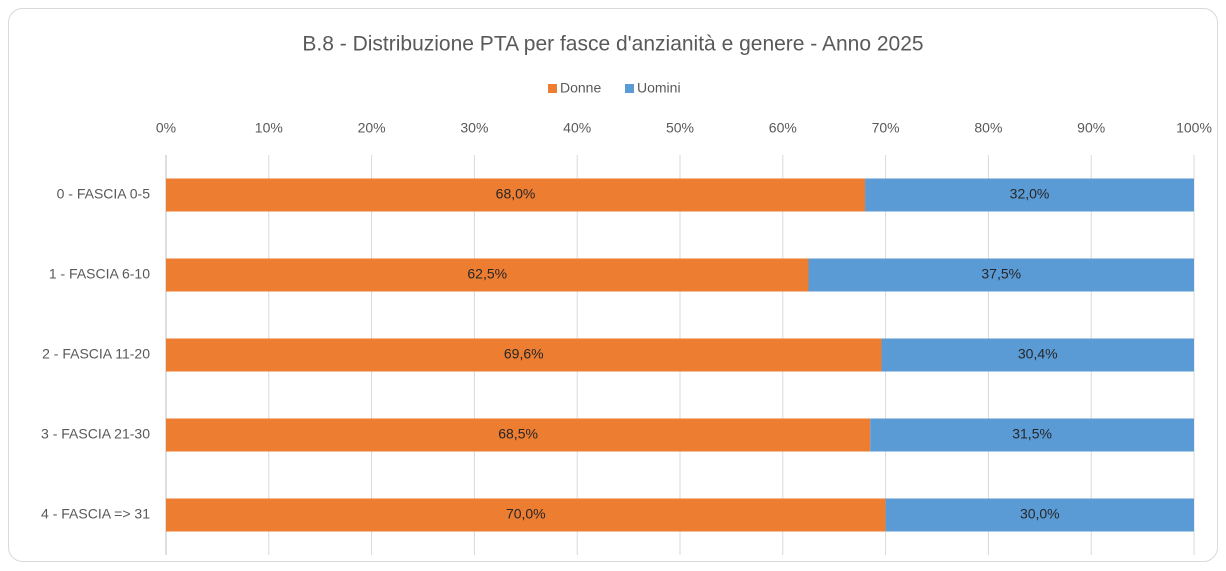  Describe the element at coordinates (474, 128) in the screenshot. I see `x-tick-label: 30%` at that location.